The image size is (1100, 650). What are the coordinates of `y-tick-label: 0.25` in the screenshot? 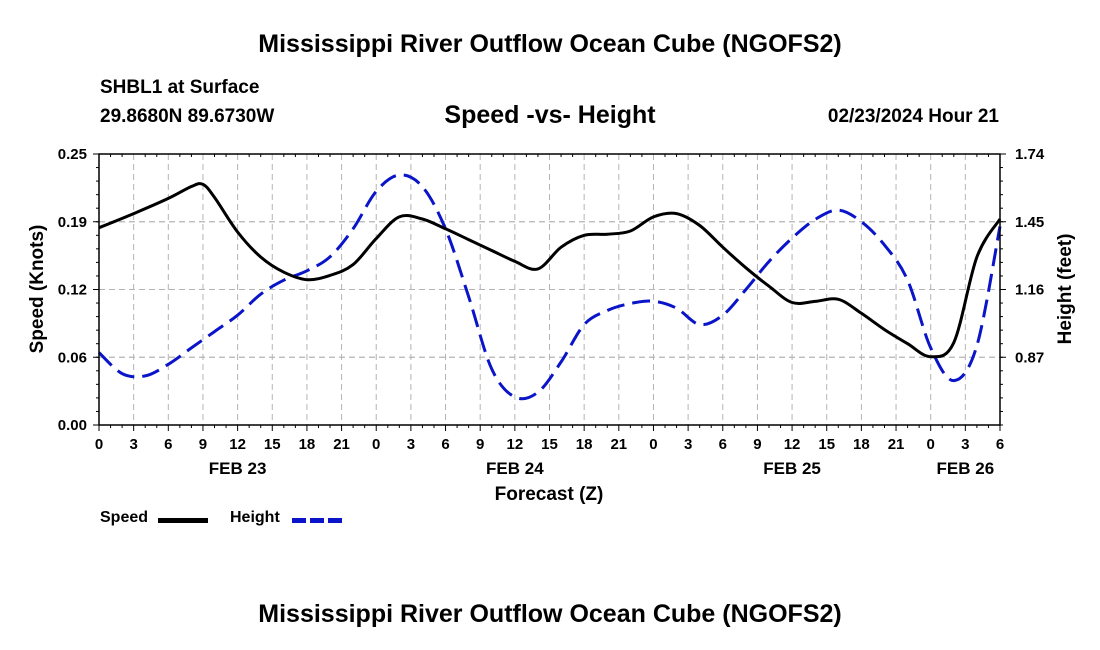 It's located at (72, 154).